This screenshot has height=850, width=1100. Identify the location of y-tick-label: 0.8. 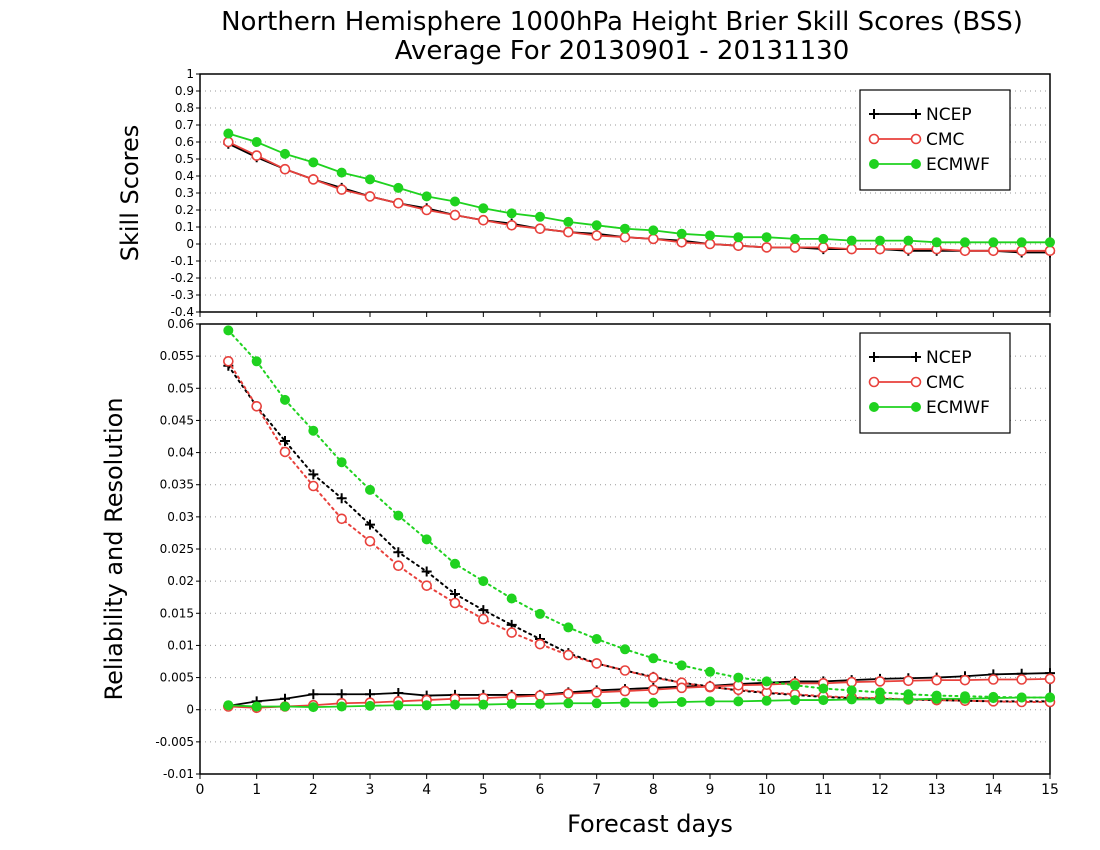
(184, 108).